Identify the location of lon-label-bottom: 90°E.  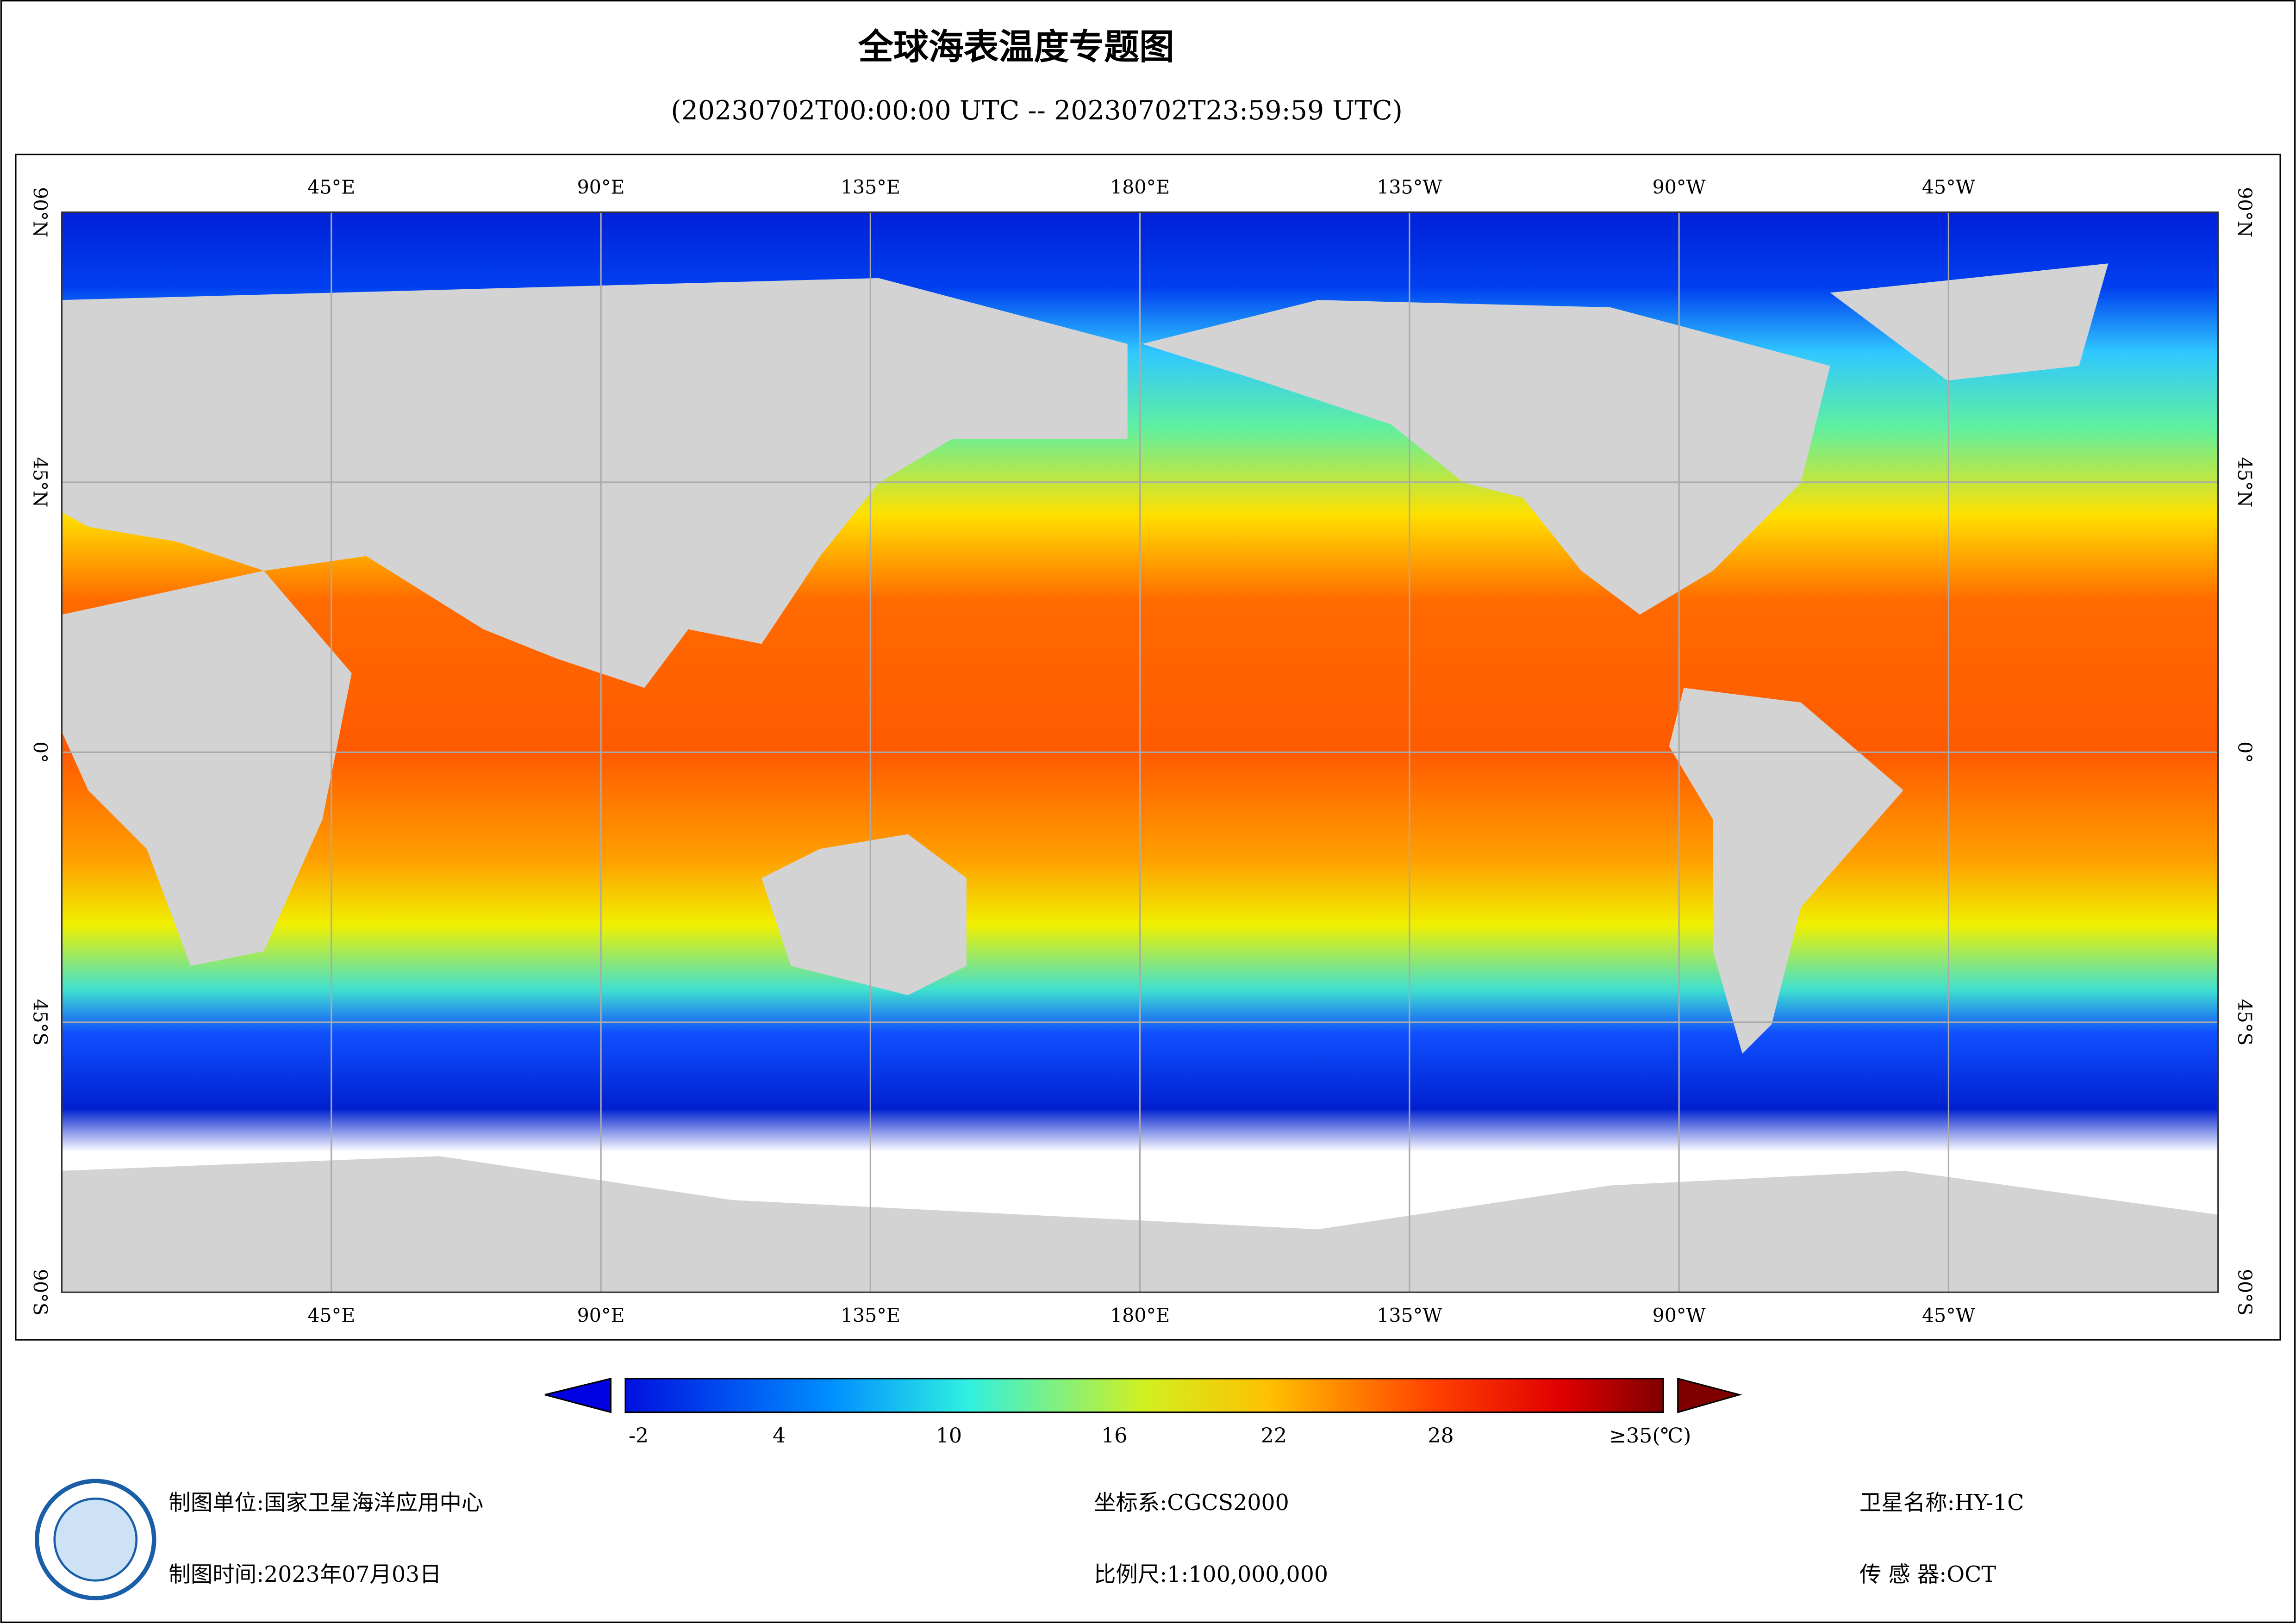
(601, 1316).